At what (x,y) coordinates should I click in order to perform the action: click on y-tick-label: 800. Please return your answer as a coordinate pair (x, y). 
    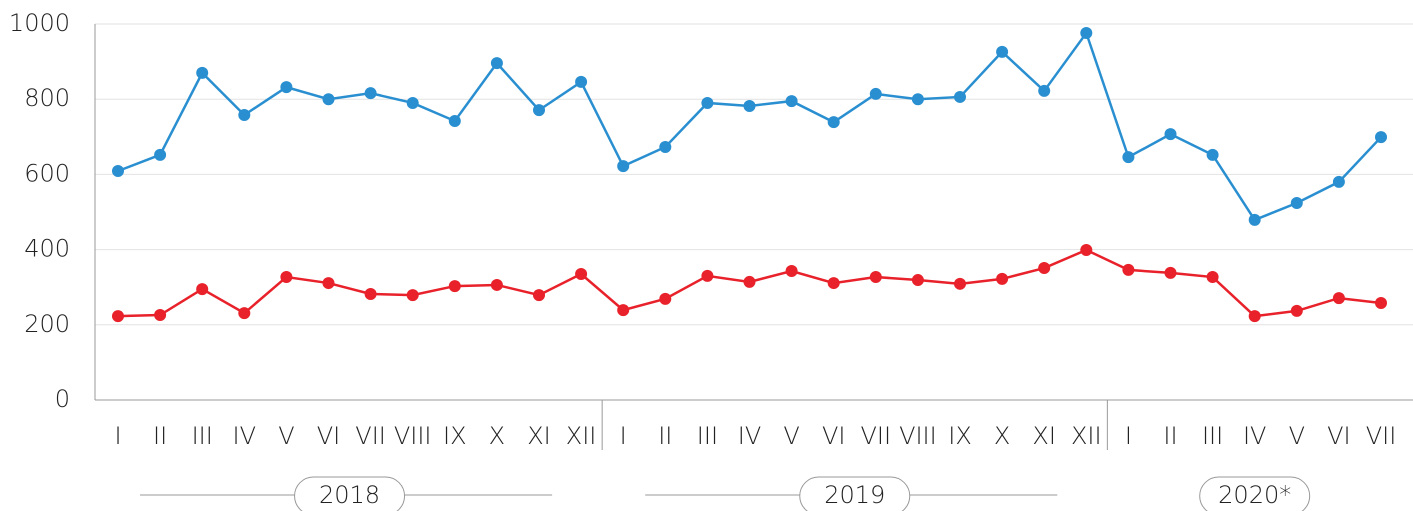
    Looking at the image, I should click on (47, 98).